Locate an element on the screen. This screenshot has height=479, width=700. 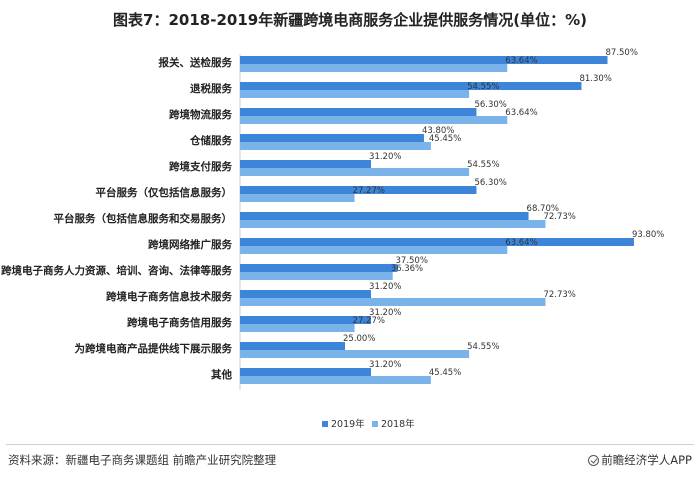
data-label-2019: 37.50% is located at coordinates (412, 261).